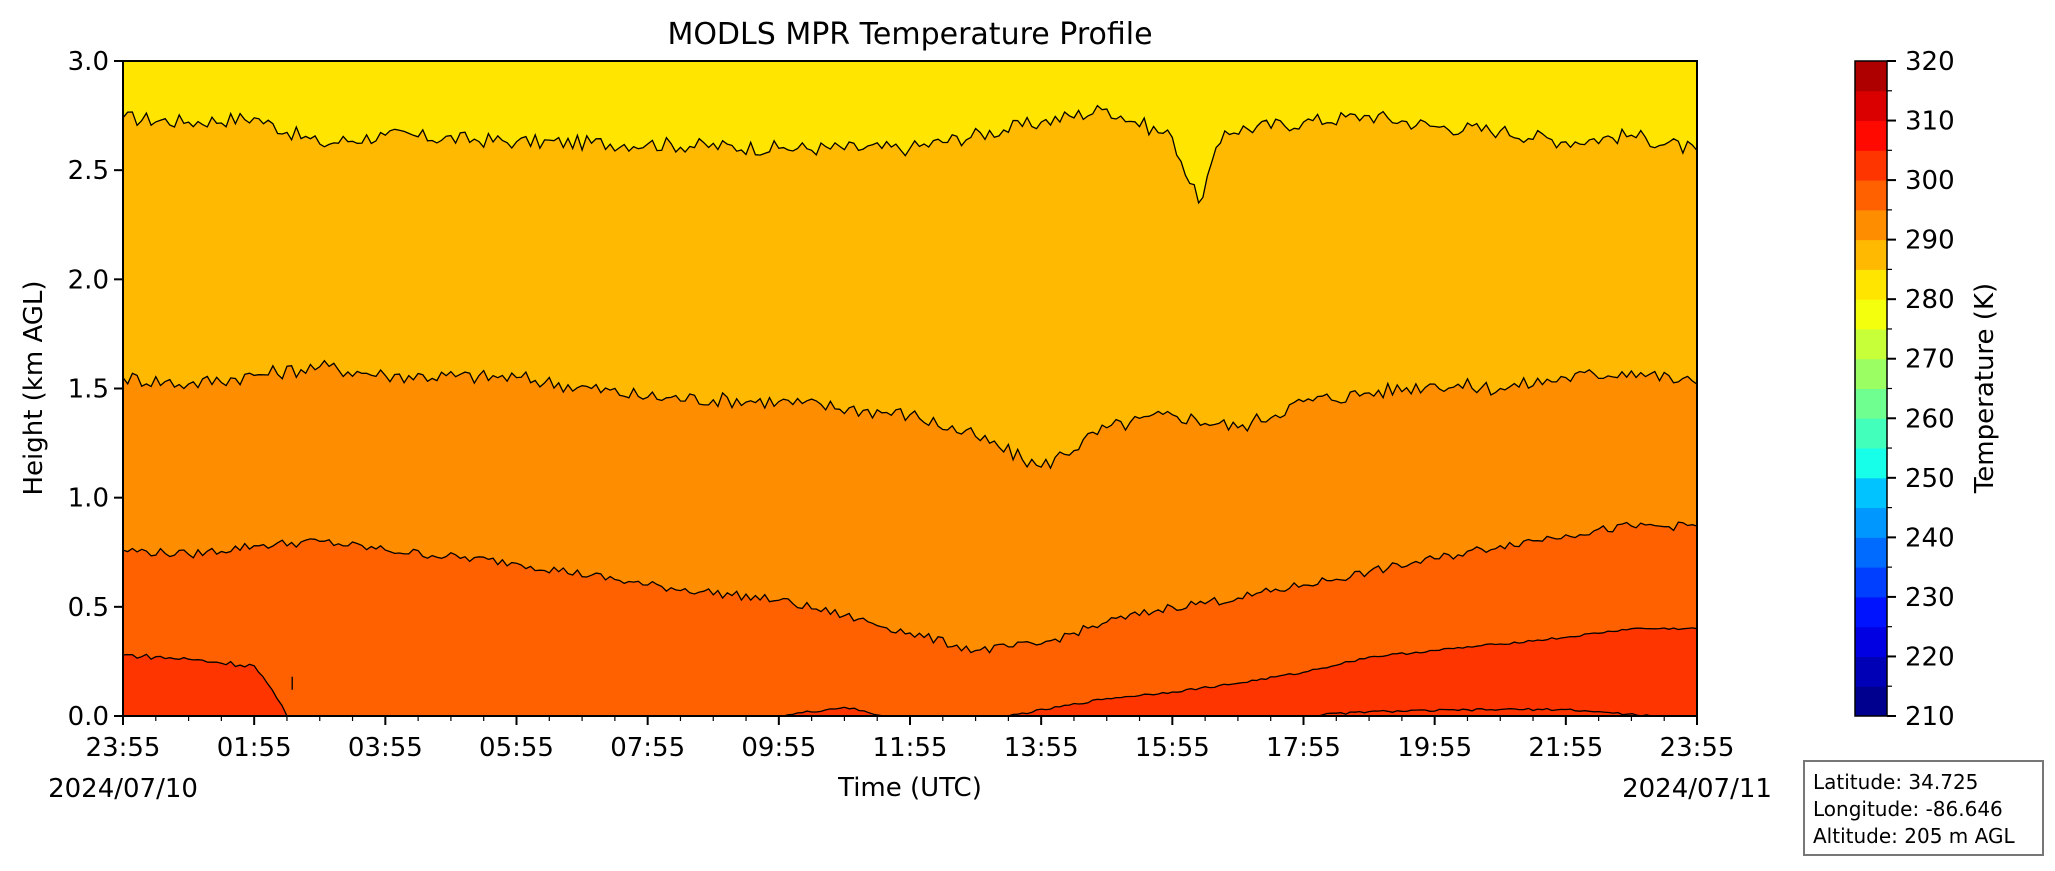  What do you see at coordinates (1697, 789) in the screenshot?
I see `x-end-date: 2024/07/11` at bounding box center [1697, 789].